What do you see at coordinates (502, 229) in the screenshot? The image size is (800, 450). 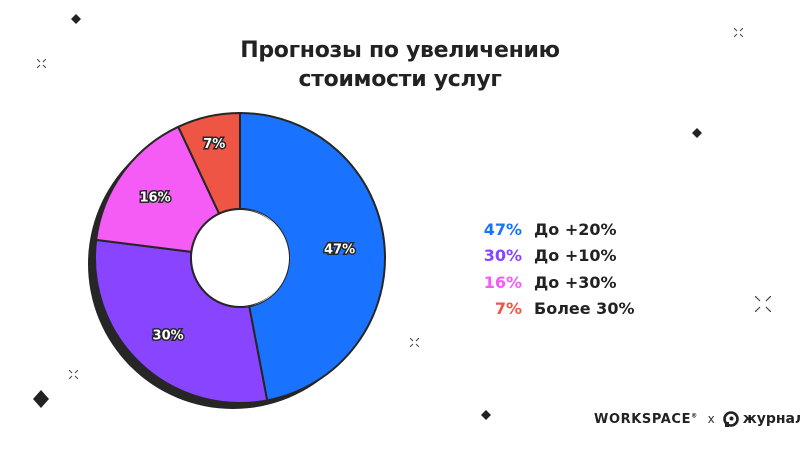 I see `legend-percent: 47%` at bounding box center [502, 229].